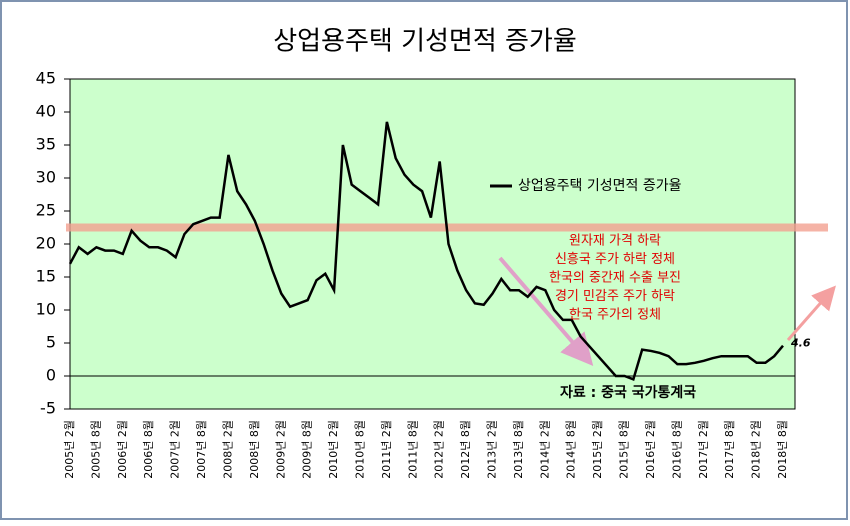  I want to click on x-tick-label: 2015년 8월, so click(624, 449).